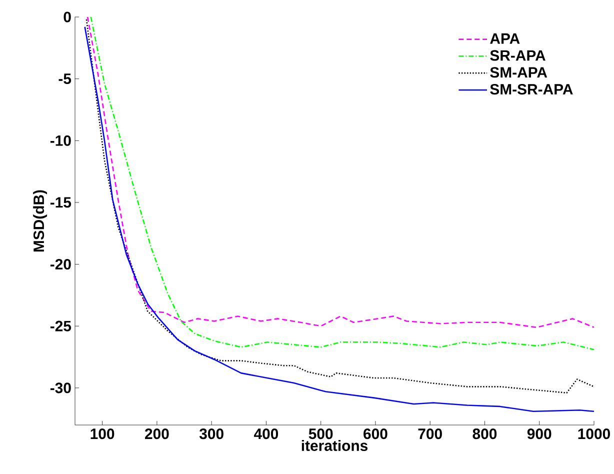  What do you see at coordinates (61, 326) in the screenshot?
I see `y-tick-label: -25` at bounding box center [61, 326].